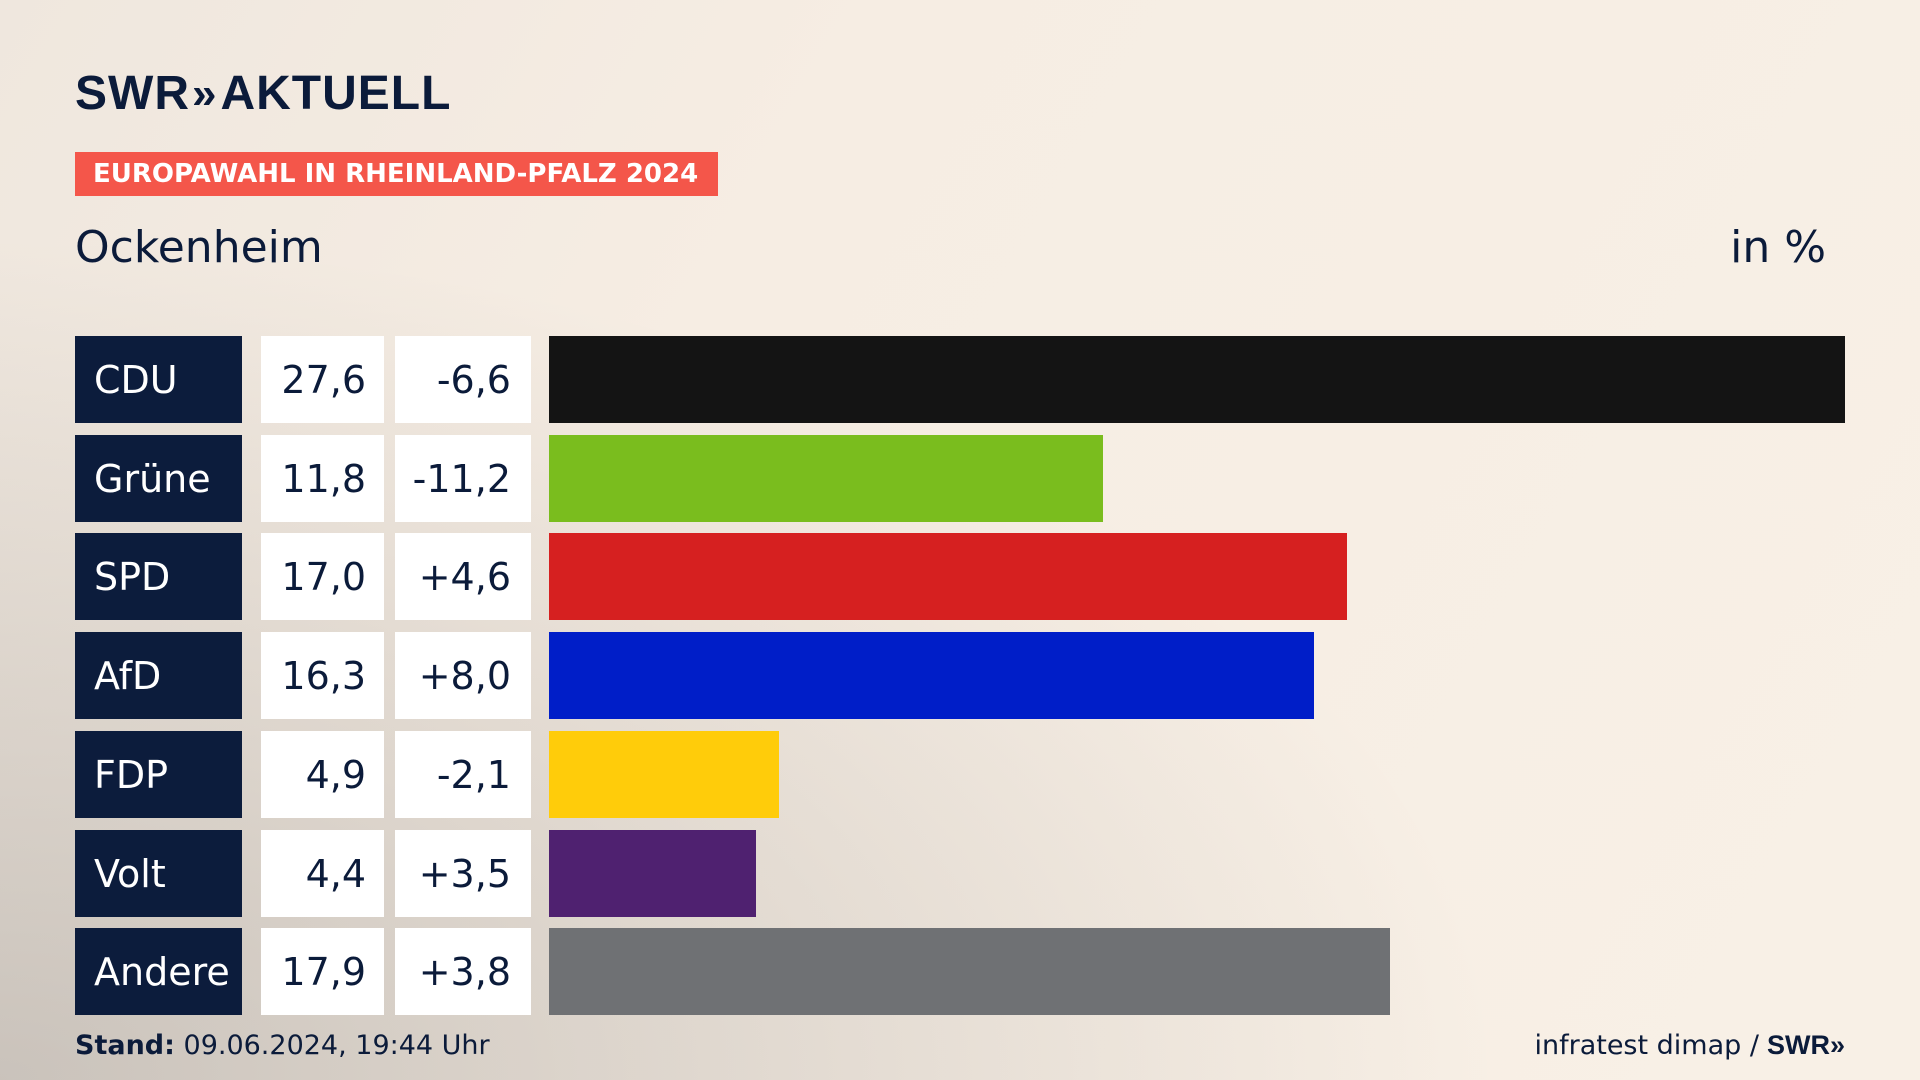 The width and height of the screenshot is (1920, 1080). Describe the element at coordinates (158, 576) in the screenshot. I see `party-label: SPD` at that location.